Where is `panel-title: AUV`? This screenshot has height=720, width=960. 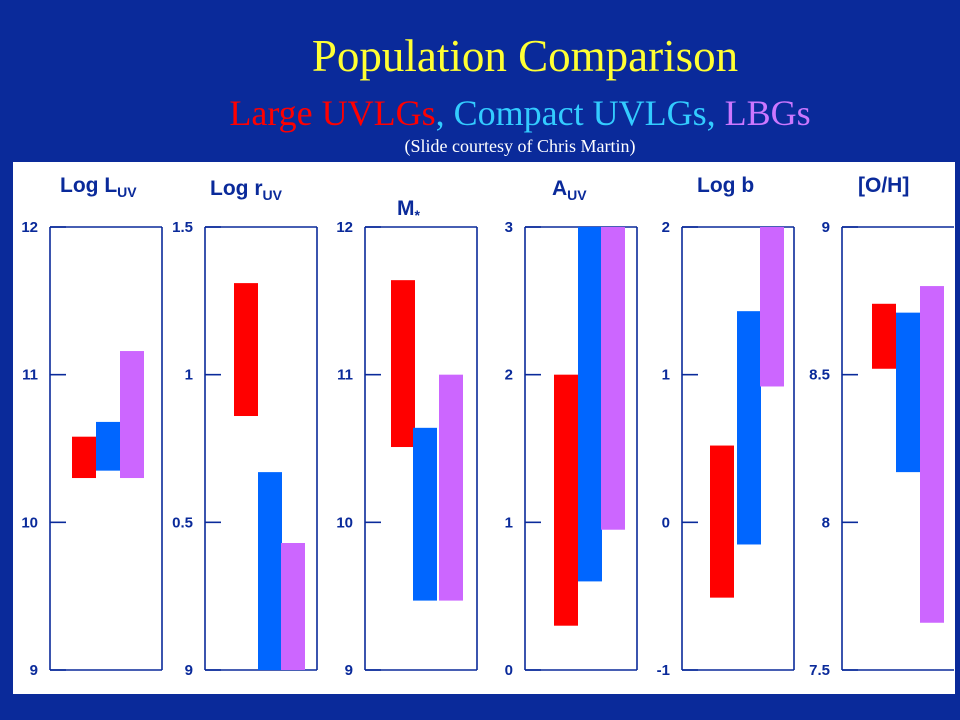 panel-title: AUV is located at coordinates (569, 190).